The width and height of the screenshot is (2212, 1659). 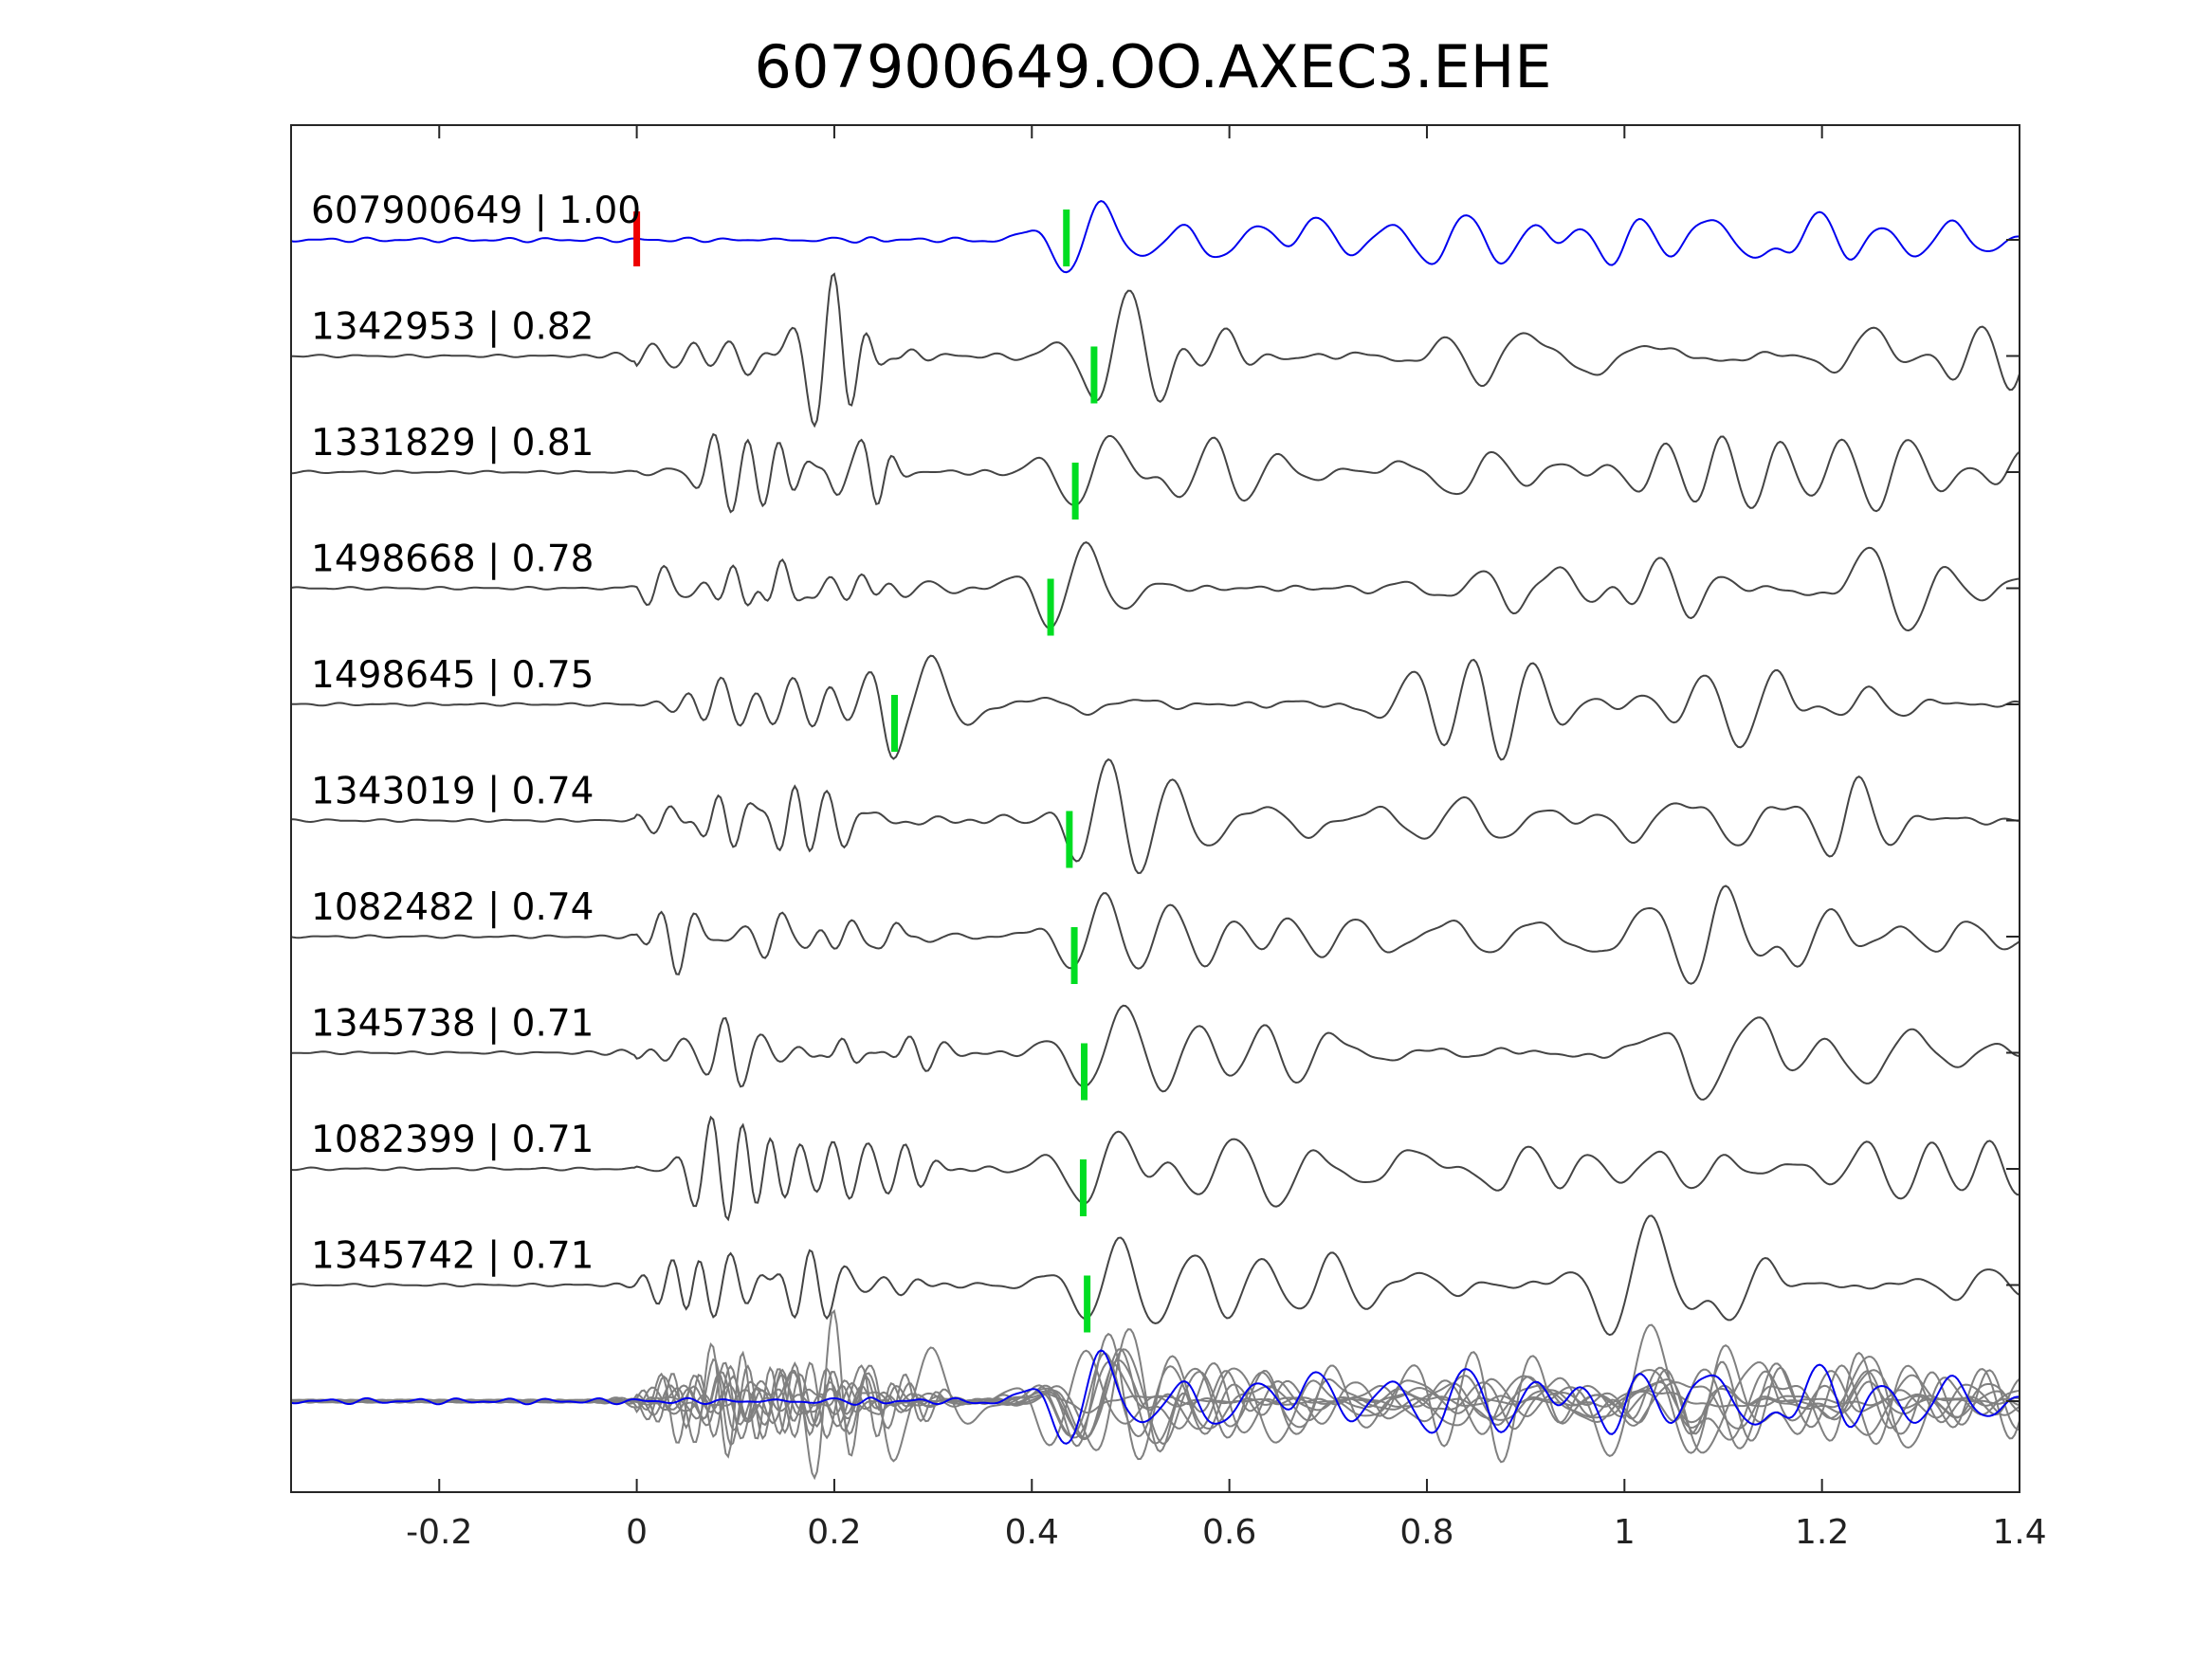 I want to click on x-tick-label: 0.4, so click(x=1032, y=1532).